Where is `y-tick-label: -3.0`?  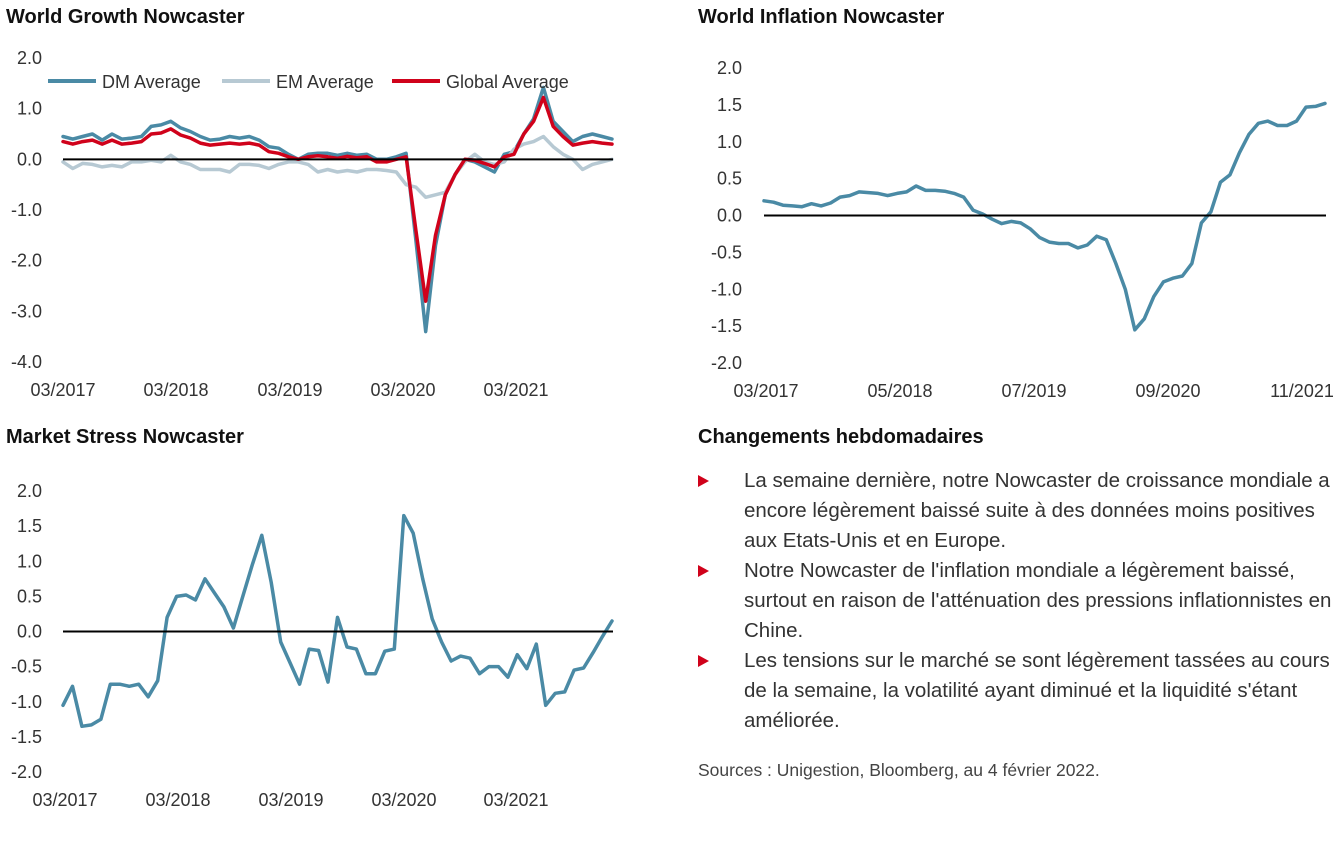
y-tick-label: -3.0 is located at coordinates (26, 311).